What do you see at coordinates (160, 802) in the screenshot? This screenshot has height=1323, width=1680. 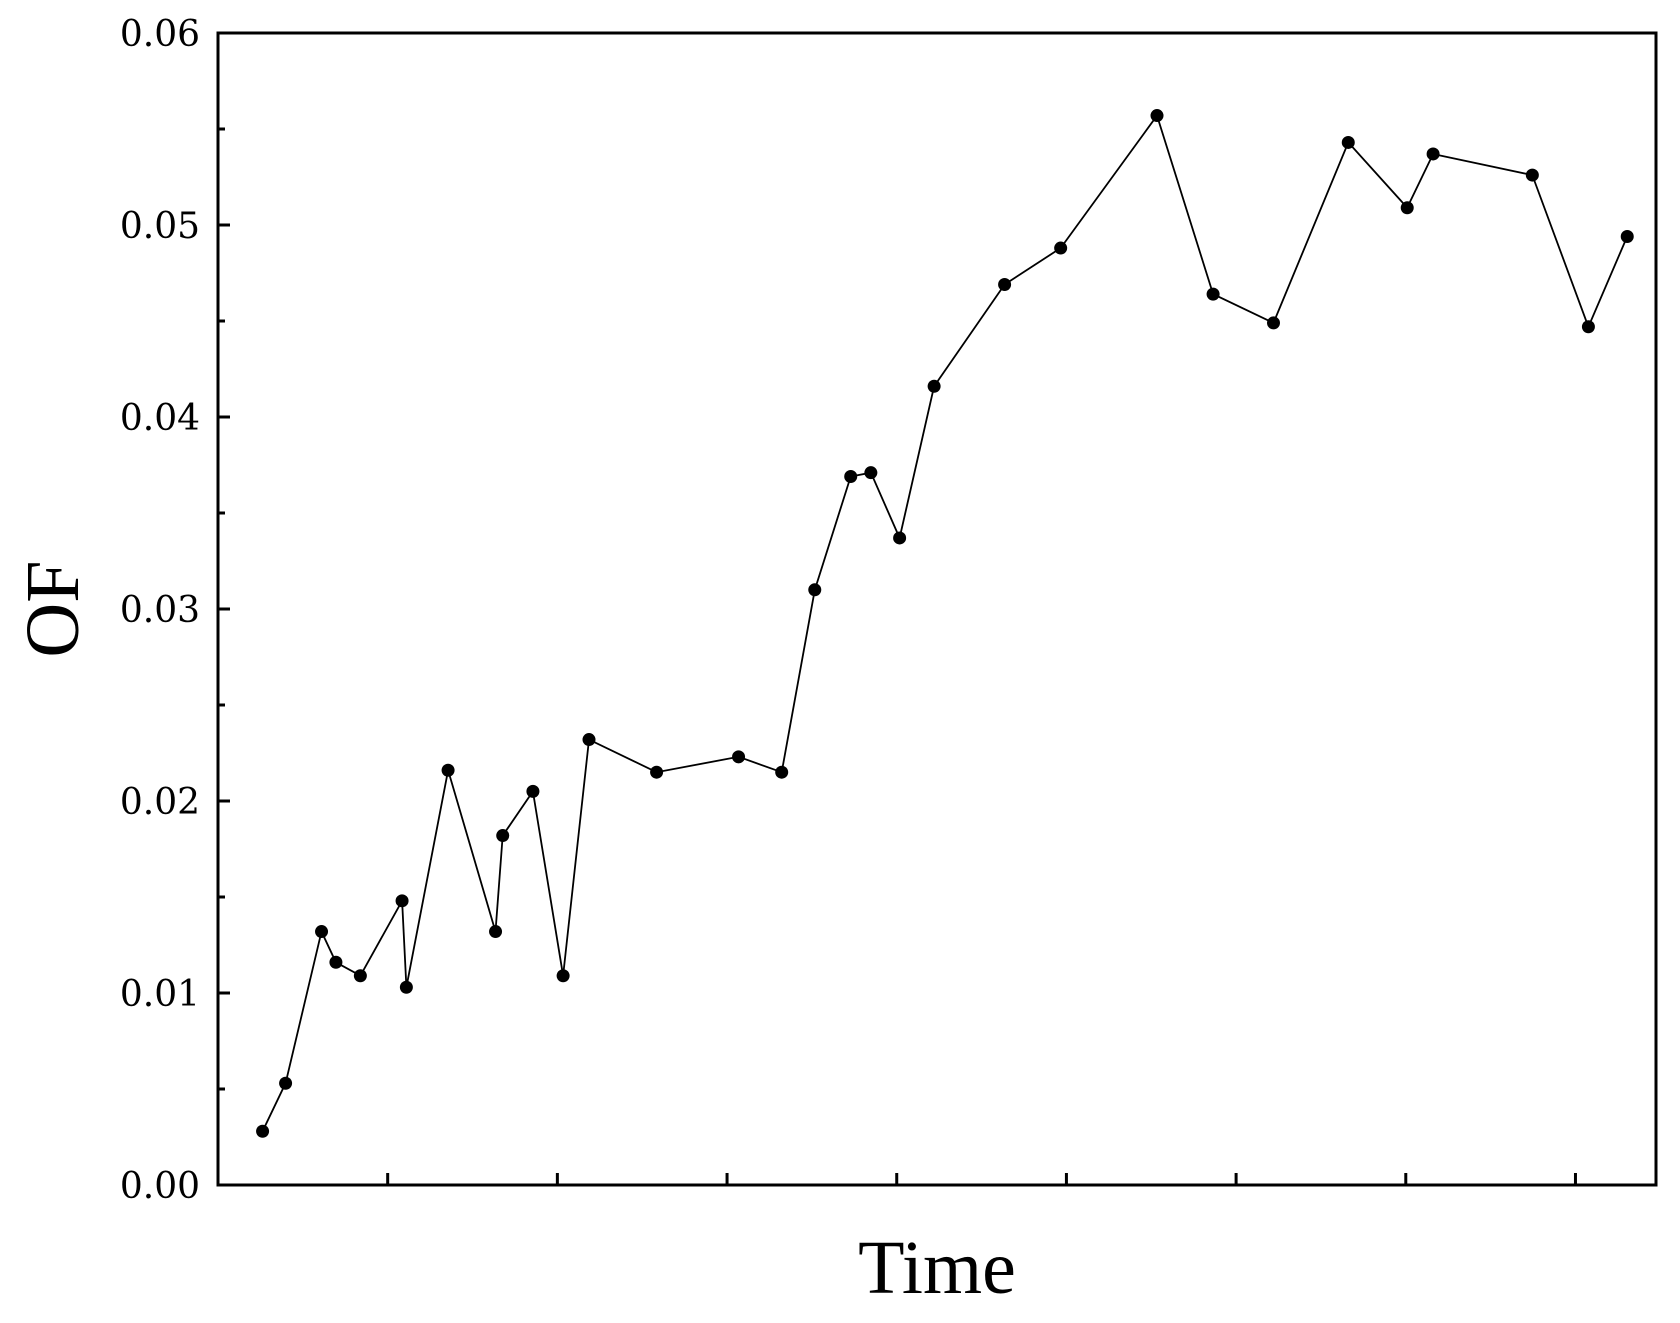 I see `y-tick-label: 0.02` at bounding box center [160, 802].